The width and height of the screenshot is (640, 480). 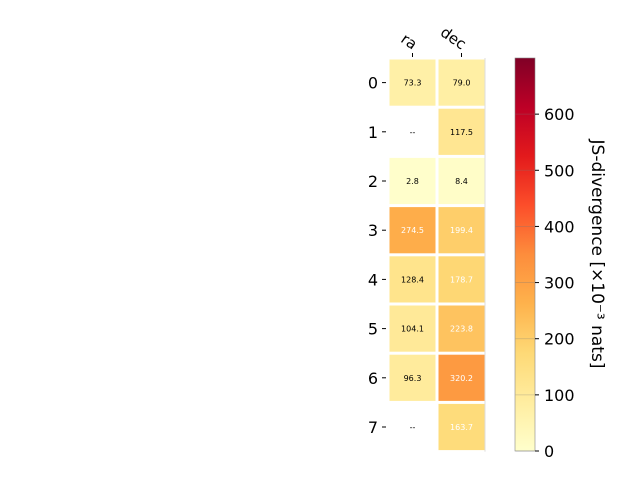 What do you see at coordinates (525, 254) in the screenshot?
I see `colorbar-gradient` at bounding box center [525, 254].